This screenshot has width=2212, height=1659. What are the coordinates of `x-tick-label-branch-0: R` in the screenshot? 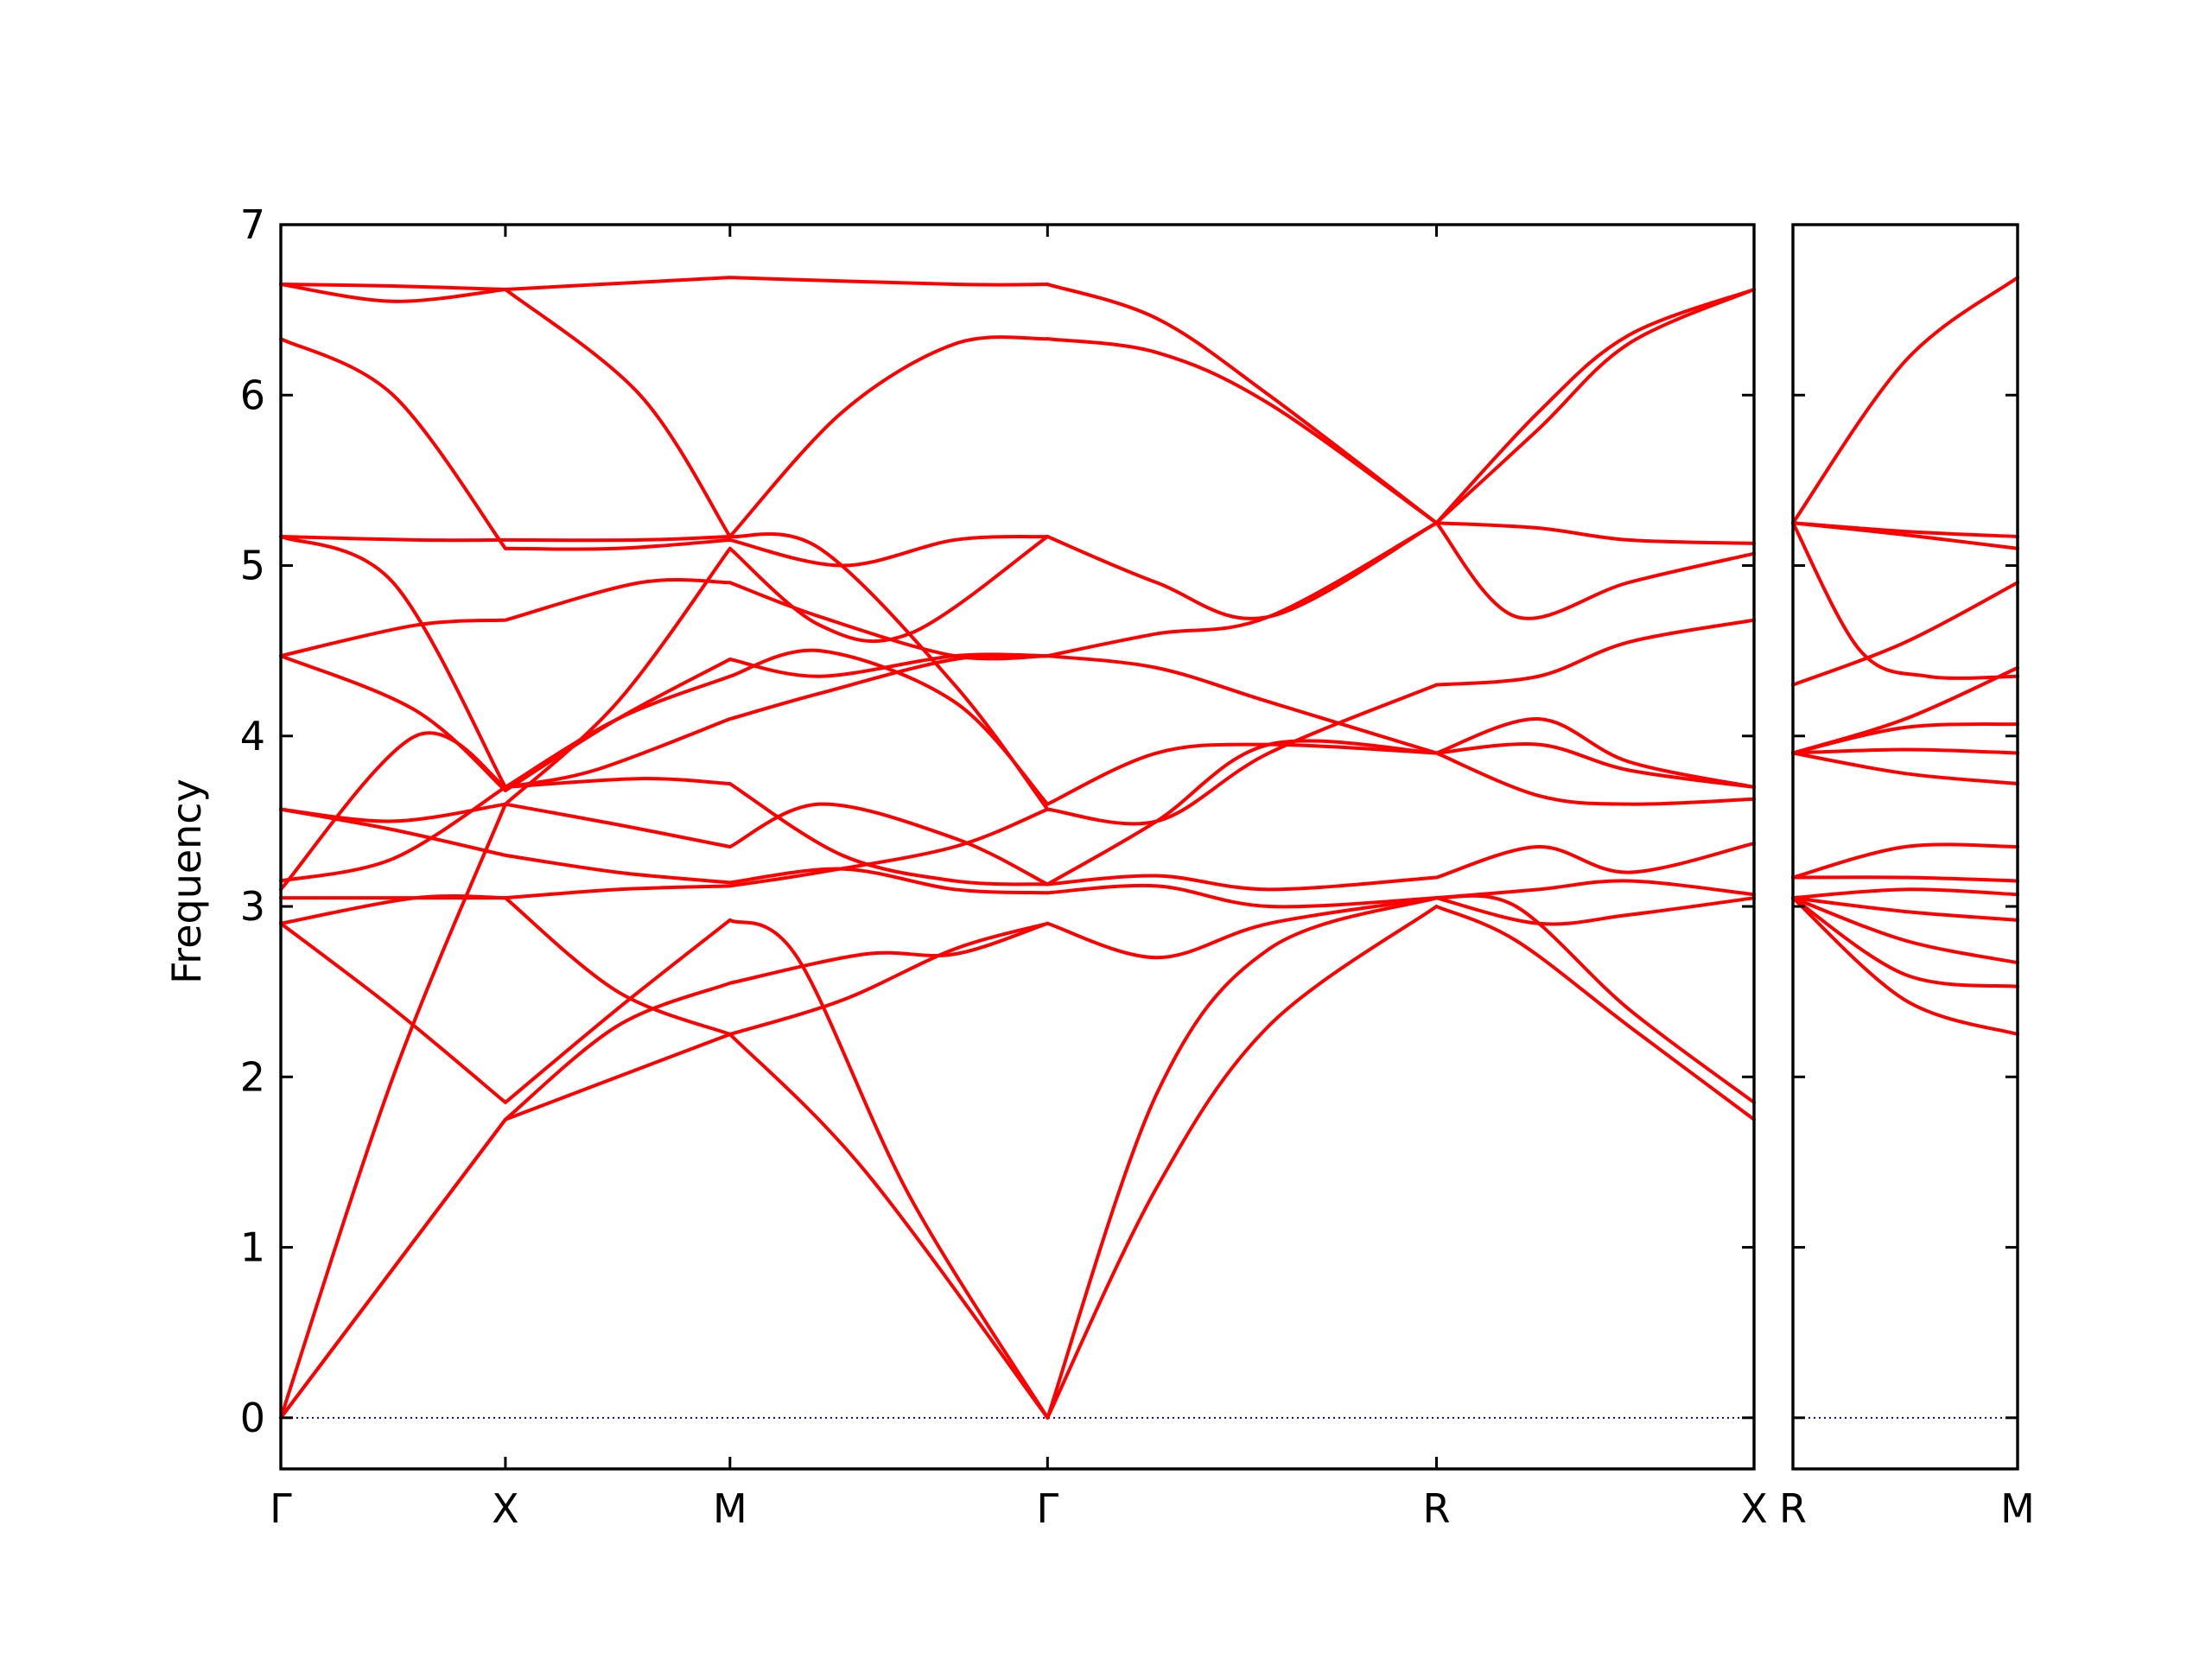 It's located at (1793, 1508).